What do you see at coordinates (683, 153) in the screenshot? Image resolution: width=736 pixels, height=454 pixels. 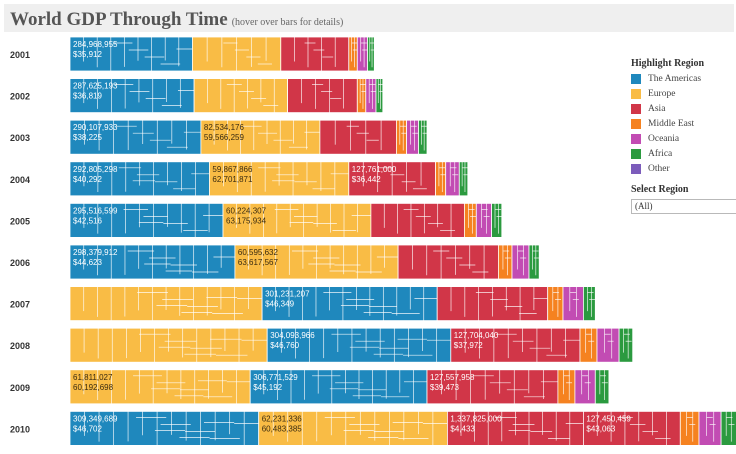 I see `legend-item: Africa` at bounding box center [683, 153].